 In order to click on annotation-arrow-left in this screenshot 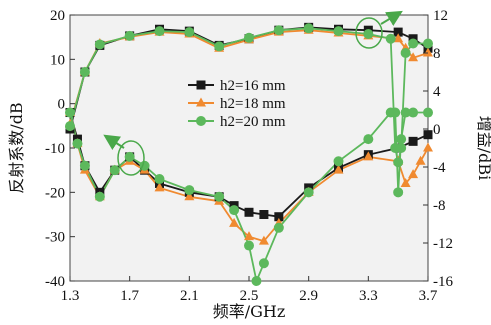, I will do `click(114, 142)`.